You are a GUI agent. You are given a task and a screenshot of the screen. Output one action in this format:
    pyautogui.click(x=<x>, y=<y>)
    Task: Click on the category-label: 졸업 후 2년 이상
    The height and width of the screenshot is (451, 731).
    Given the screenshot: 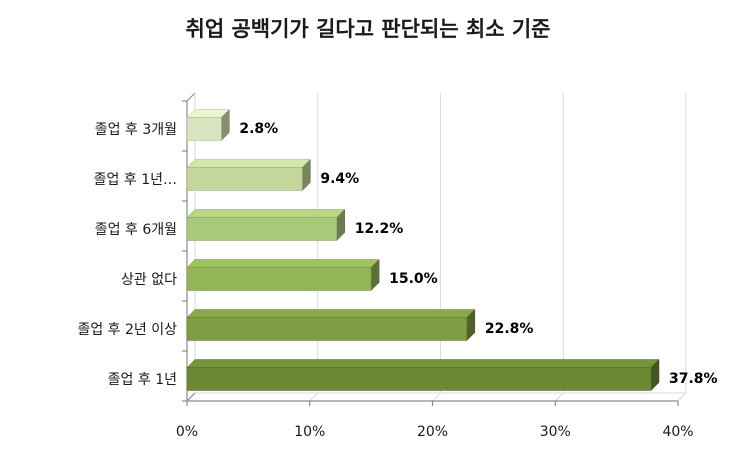 What is the action you would take?
    pyautogui.click(x=127, y=330)
    